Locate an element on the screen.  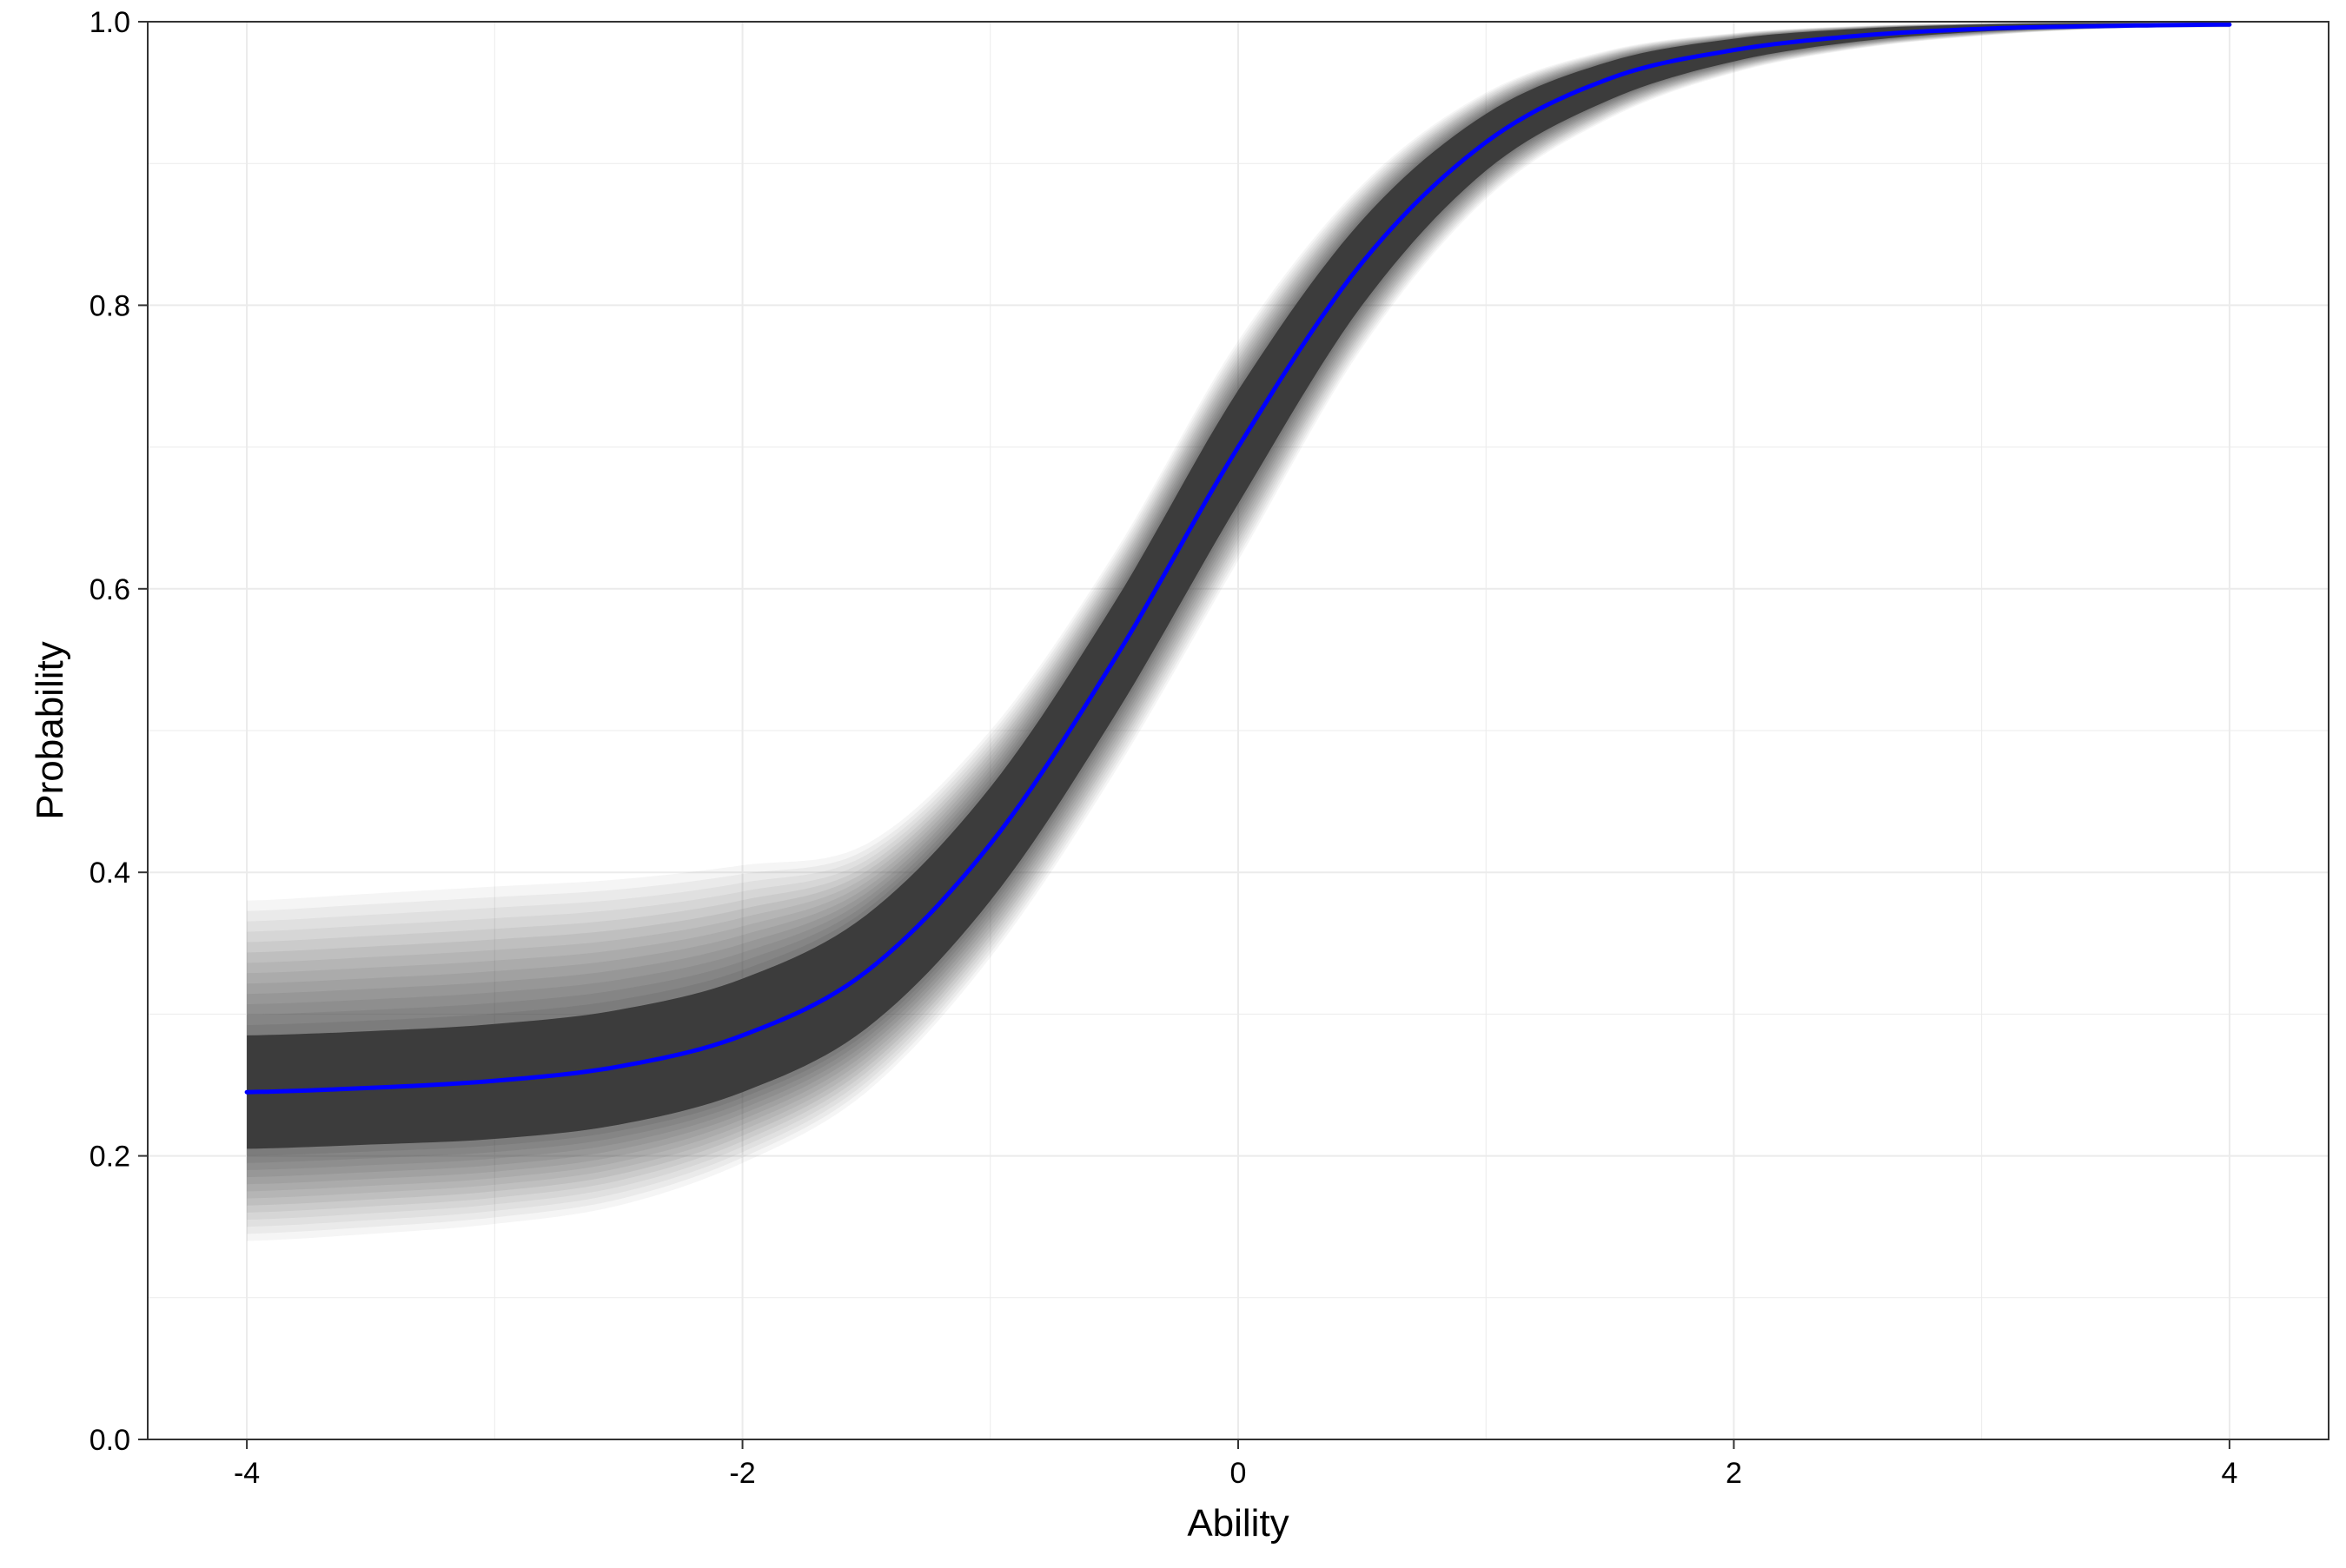
y-axis-title: Probability is located at coordinates (50, 730).